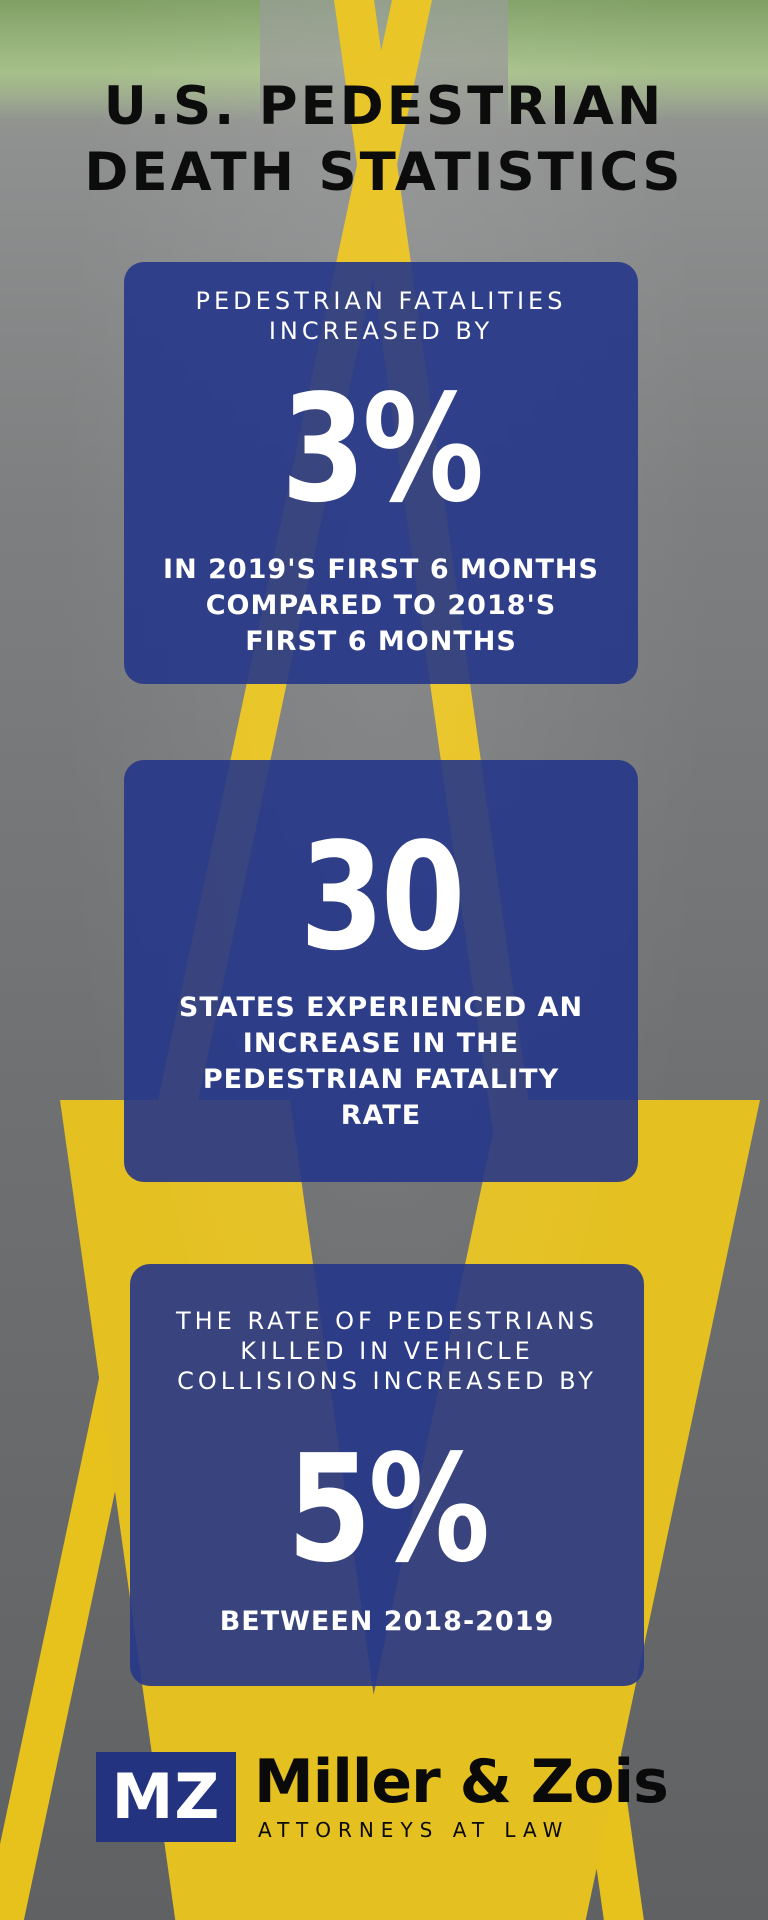 The height and width of the screenshot is (1920, 768). What do you see at coordinates (461, 1782) in the screenshot?
I see `logo-brand-name: Miller & Zois` at bounding box center [461, 1782].